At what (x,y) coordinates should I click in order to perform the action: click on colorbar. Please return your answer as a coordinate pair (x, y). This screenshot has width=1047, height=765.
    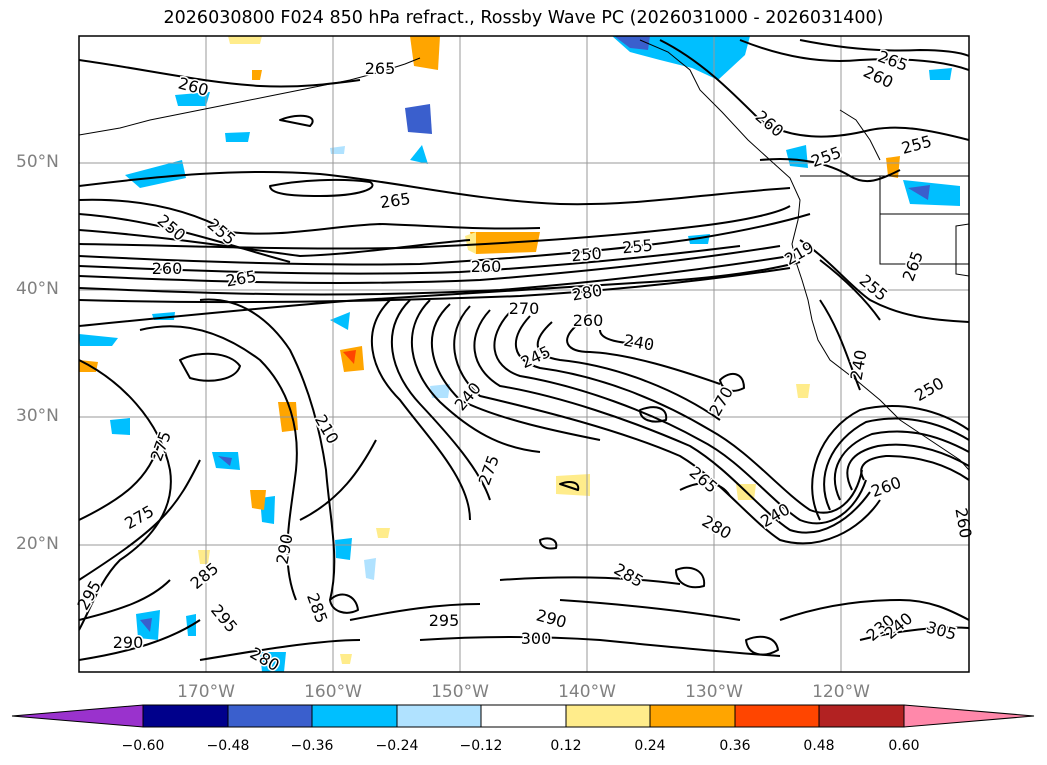
    Looking at the image, I should click on (523, 716).